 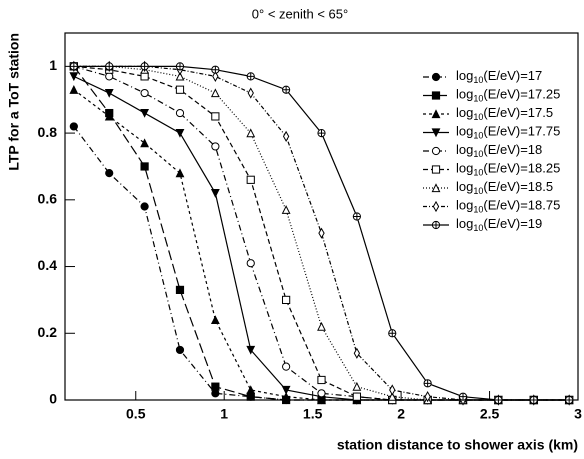 What do you see at coordinates (578, 414) in the screenshot?
I see `x-tick-label: 3` at bounding box center [578, 414].